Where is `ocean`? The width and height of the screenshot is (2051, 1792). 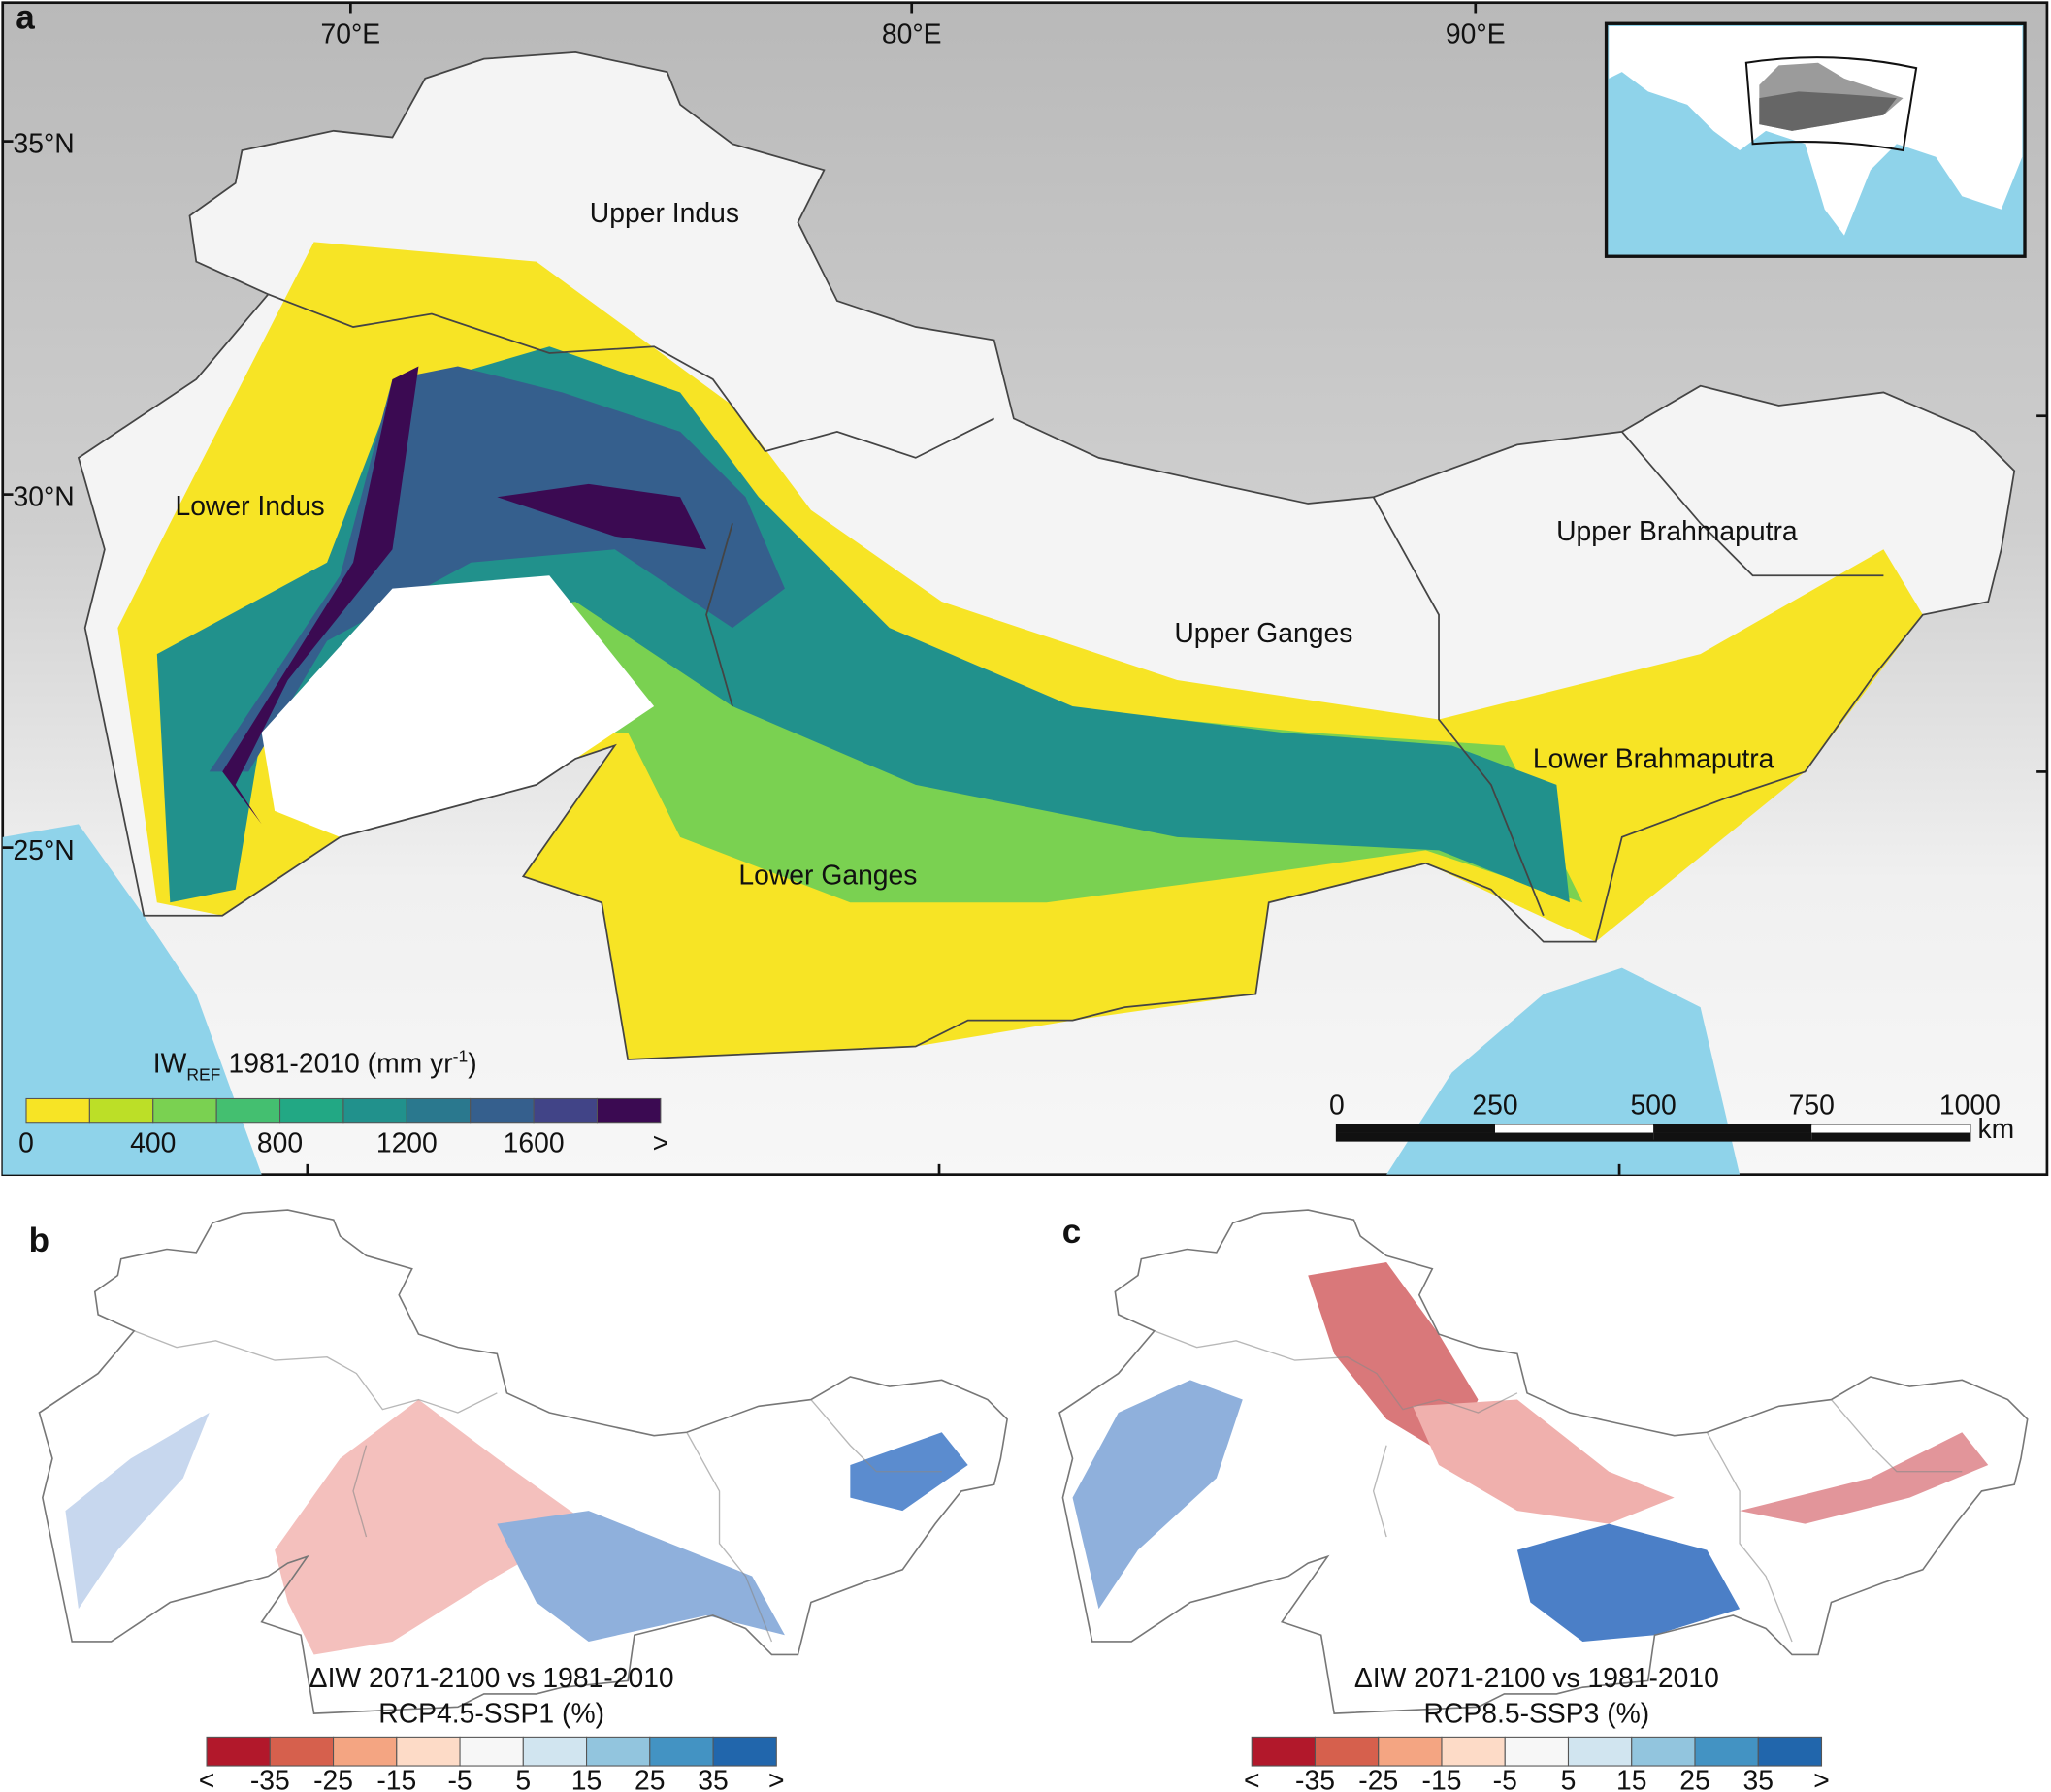 ocean is located at coordinates (132, 999).